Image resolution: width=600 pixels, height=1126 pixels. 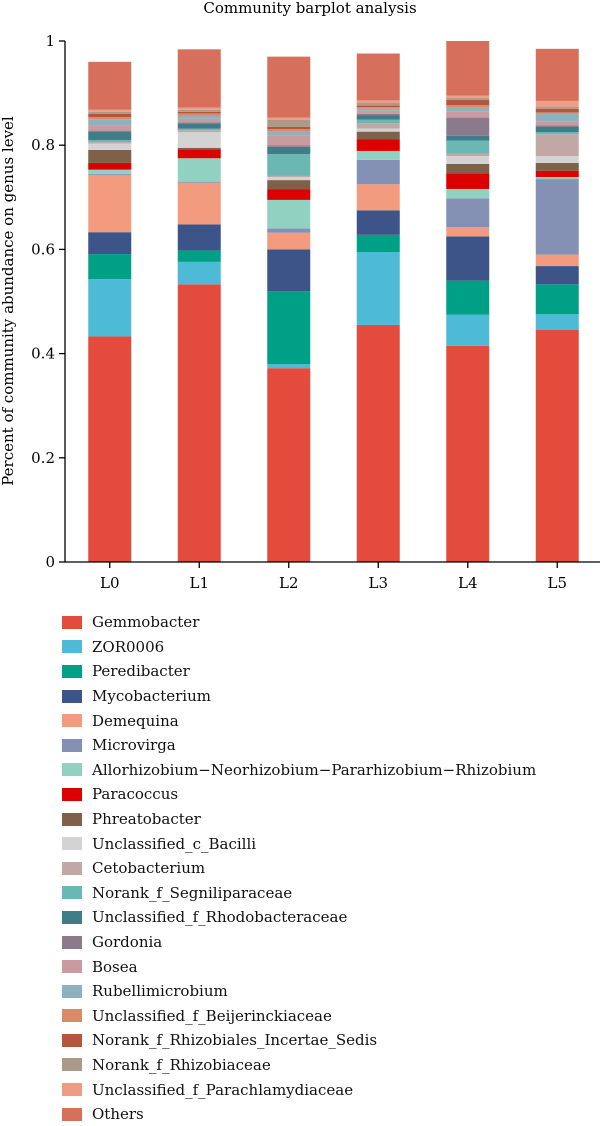 I want to click on legend-item: Norank_f_Rhizobiales_Incertae_Sedis, so click(x=299, y=1040).